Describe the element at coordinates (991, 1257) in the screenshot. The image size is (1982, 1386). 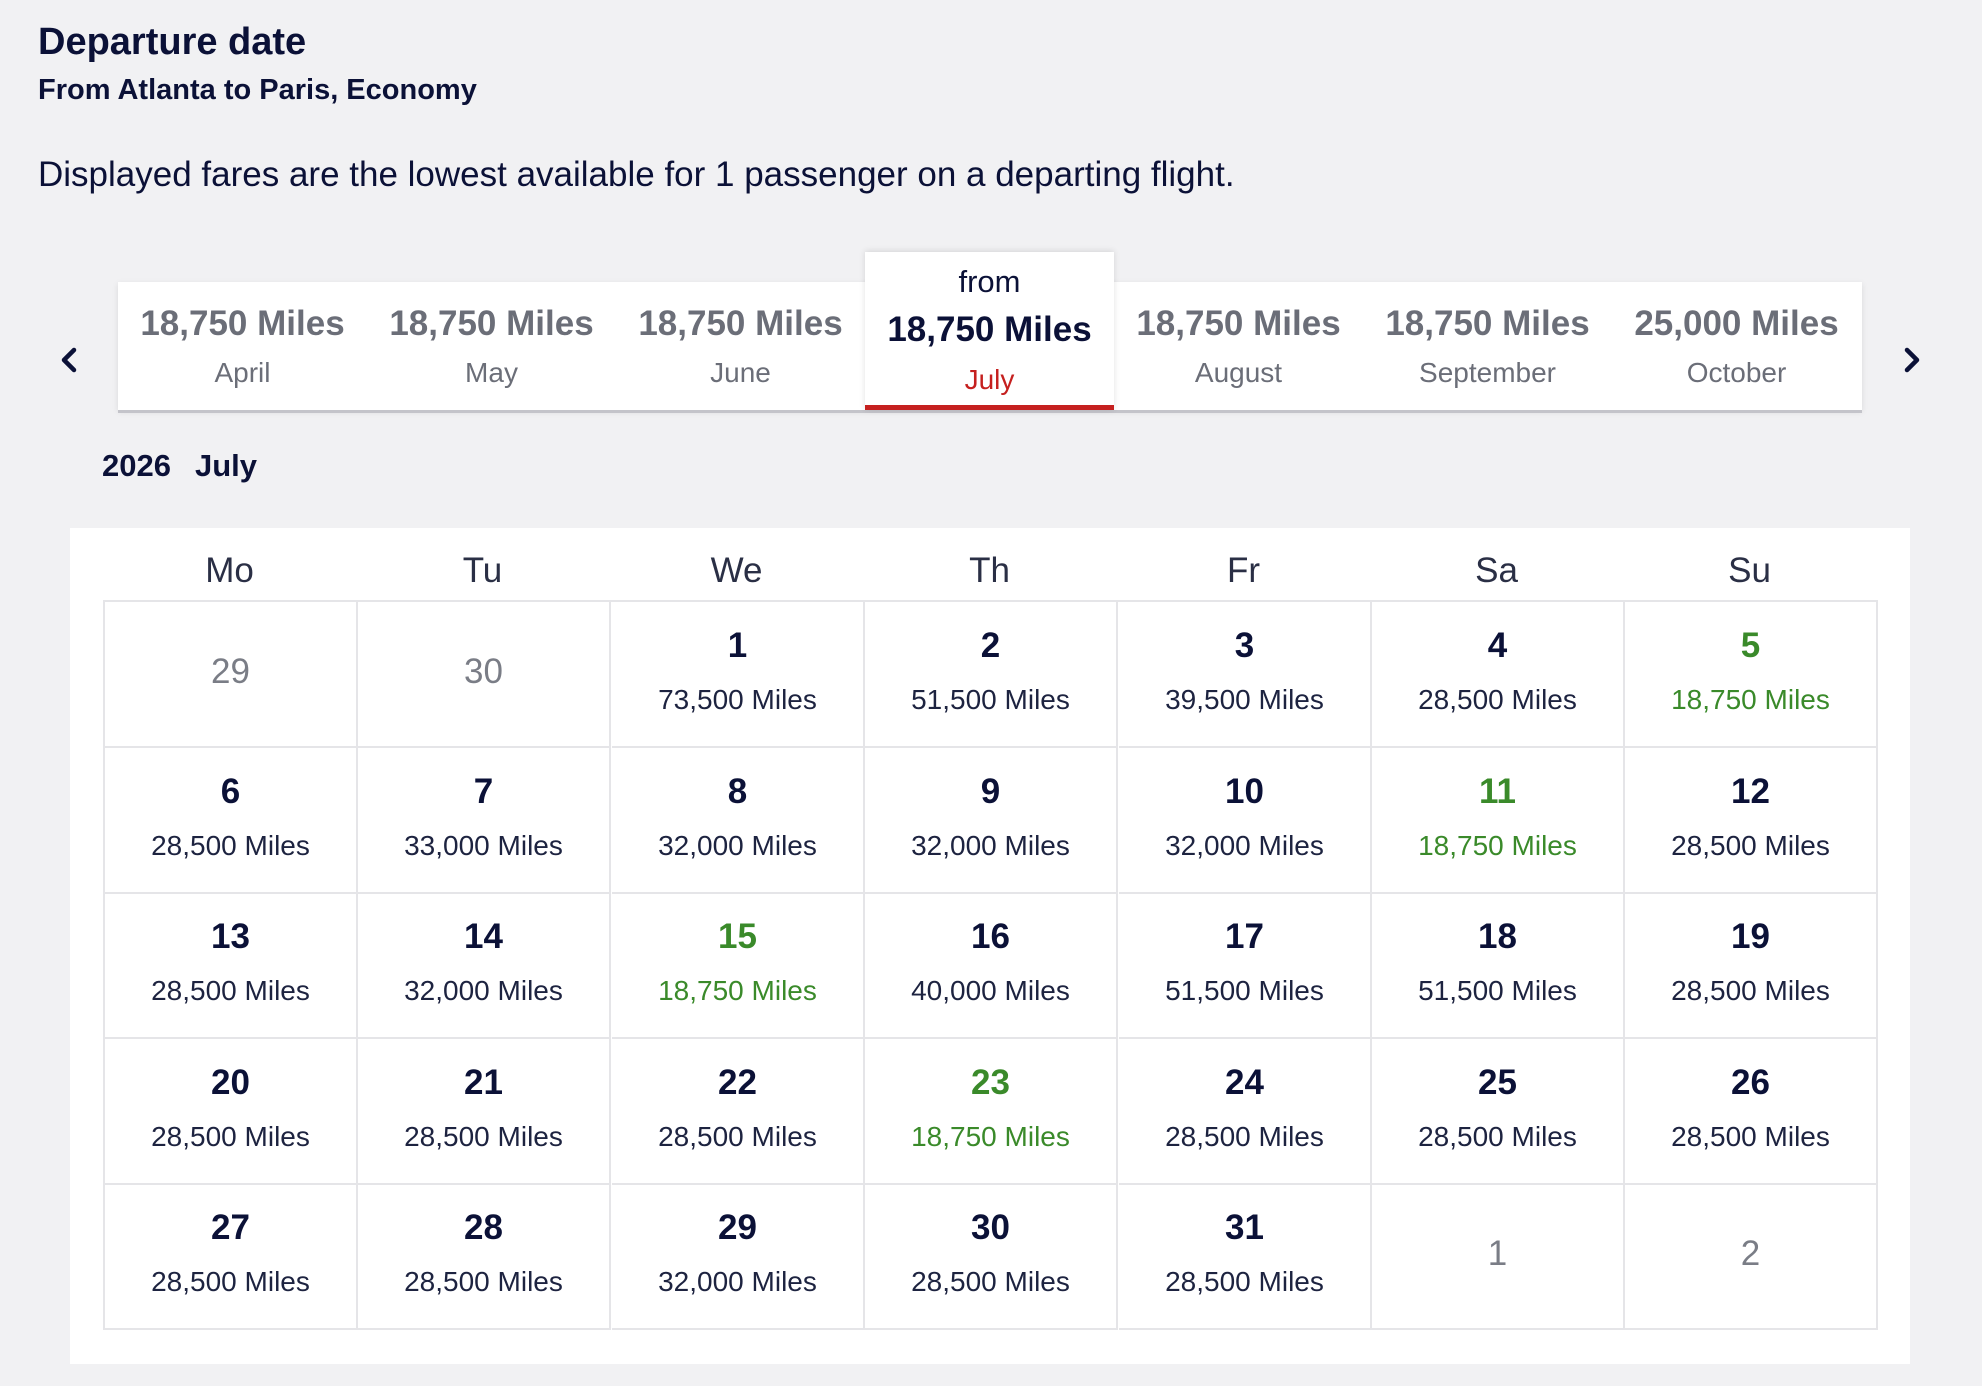
I see `calendar-day-cell: 30 28,500 Miles` at that location.